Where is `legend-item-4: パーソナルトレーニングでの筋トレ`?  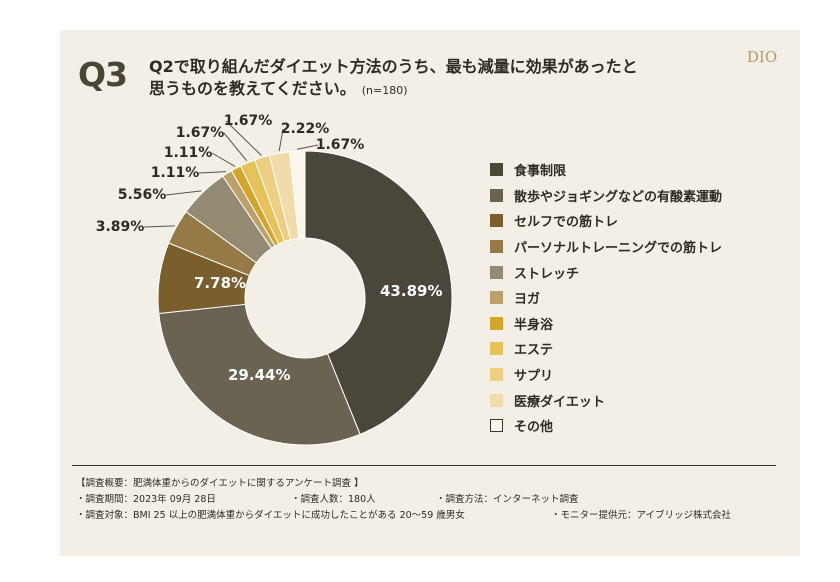
legend-item-4: パーソナルトレーニングでの筋トレ is located at coordinates (606, 247).